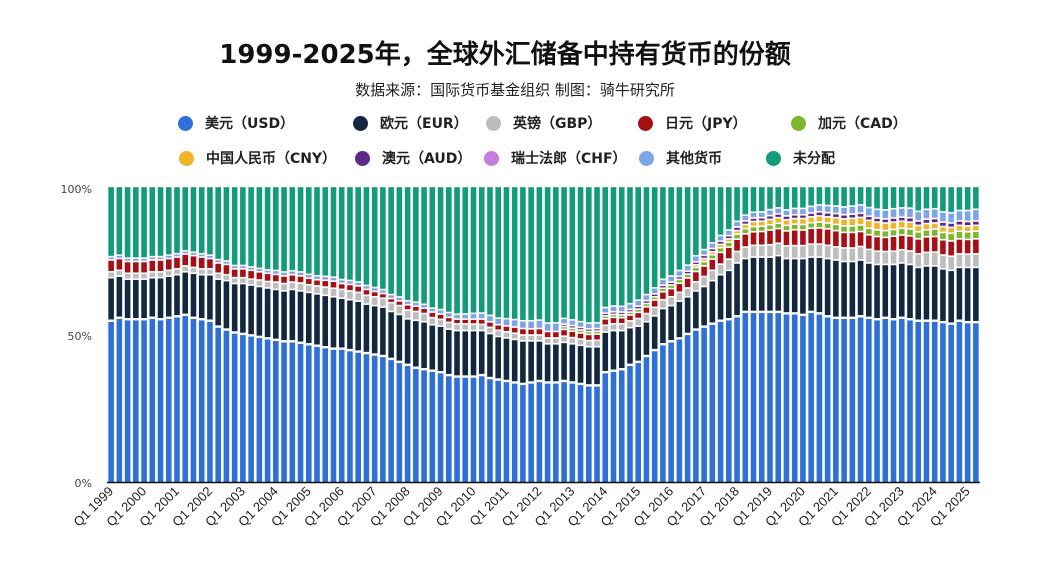 Image resolution: width=1048 pixels, height=572 pixels. I want to click on legend-item-usd: 美元（USD）, so click(236, 123).